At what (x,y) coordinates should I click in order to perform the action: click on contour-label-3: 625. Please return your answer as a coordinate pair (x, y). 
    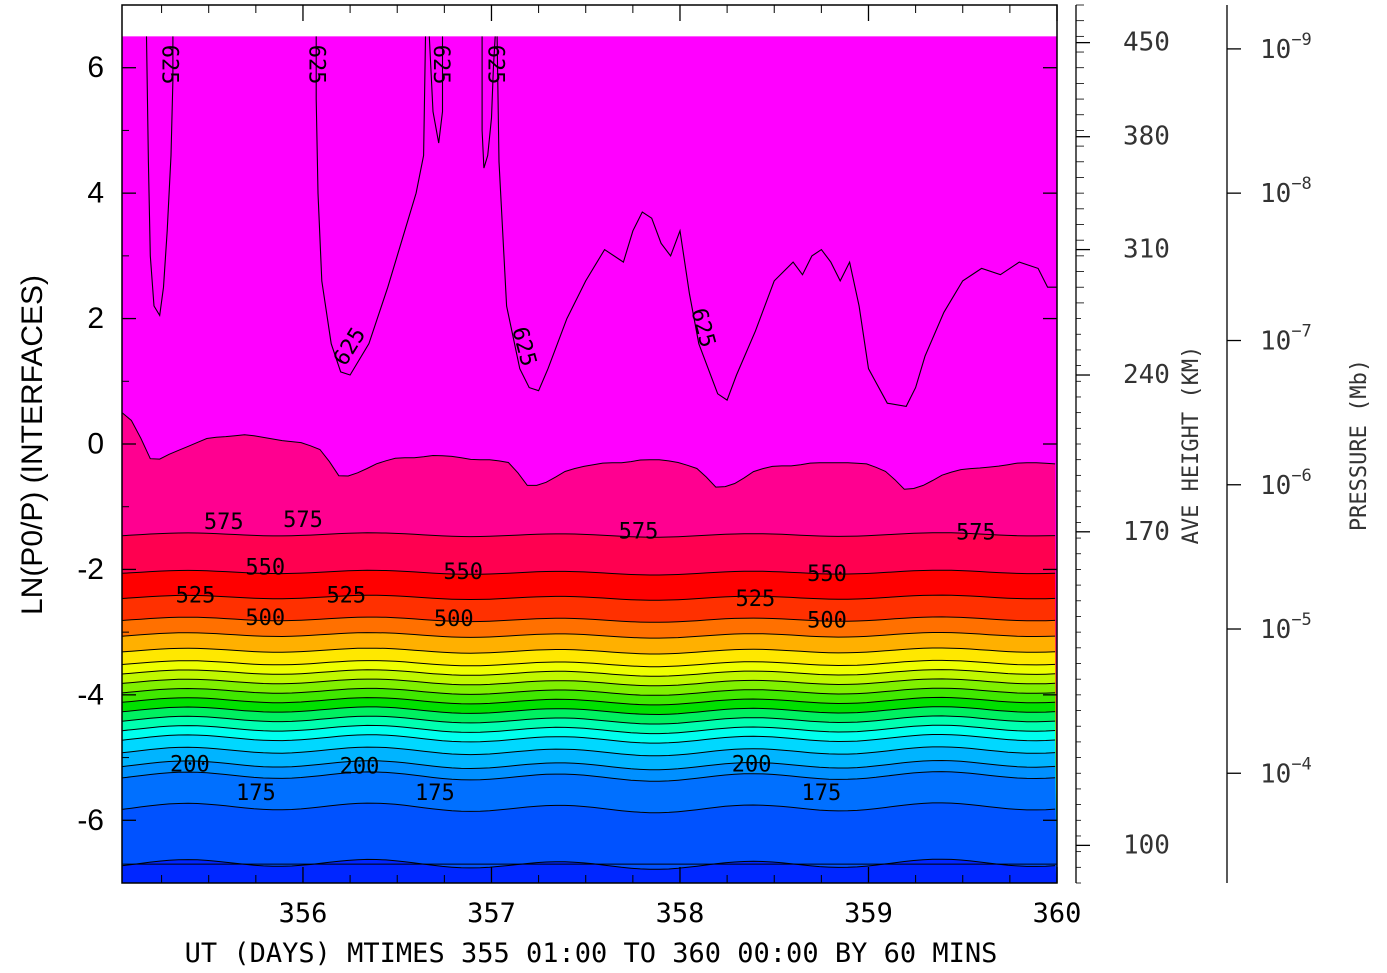
    Looking at the image, I should click on (495, 65).